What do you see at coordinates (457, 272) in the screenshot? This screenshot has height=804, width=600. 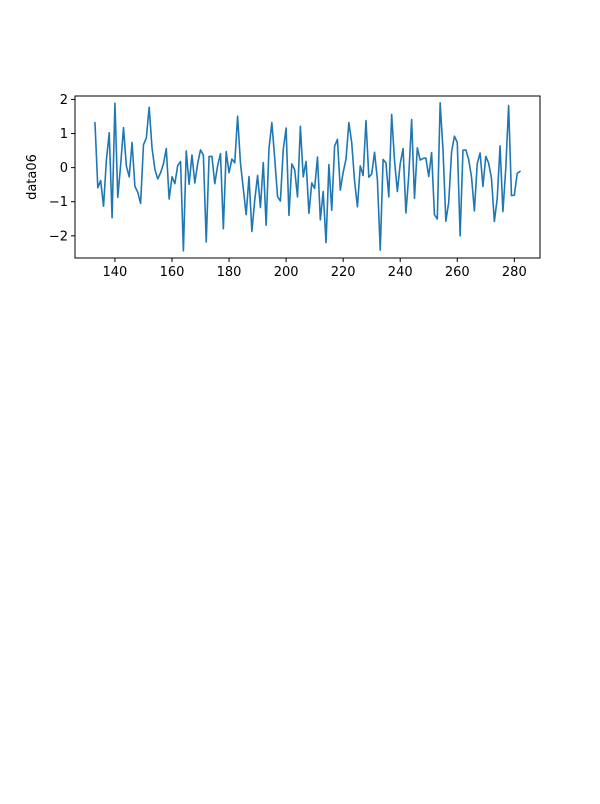 I see `x-tick-label: 260` at bounding box center [457, 272].